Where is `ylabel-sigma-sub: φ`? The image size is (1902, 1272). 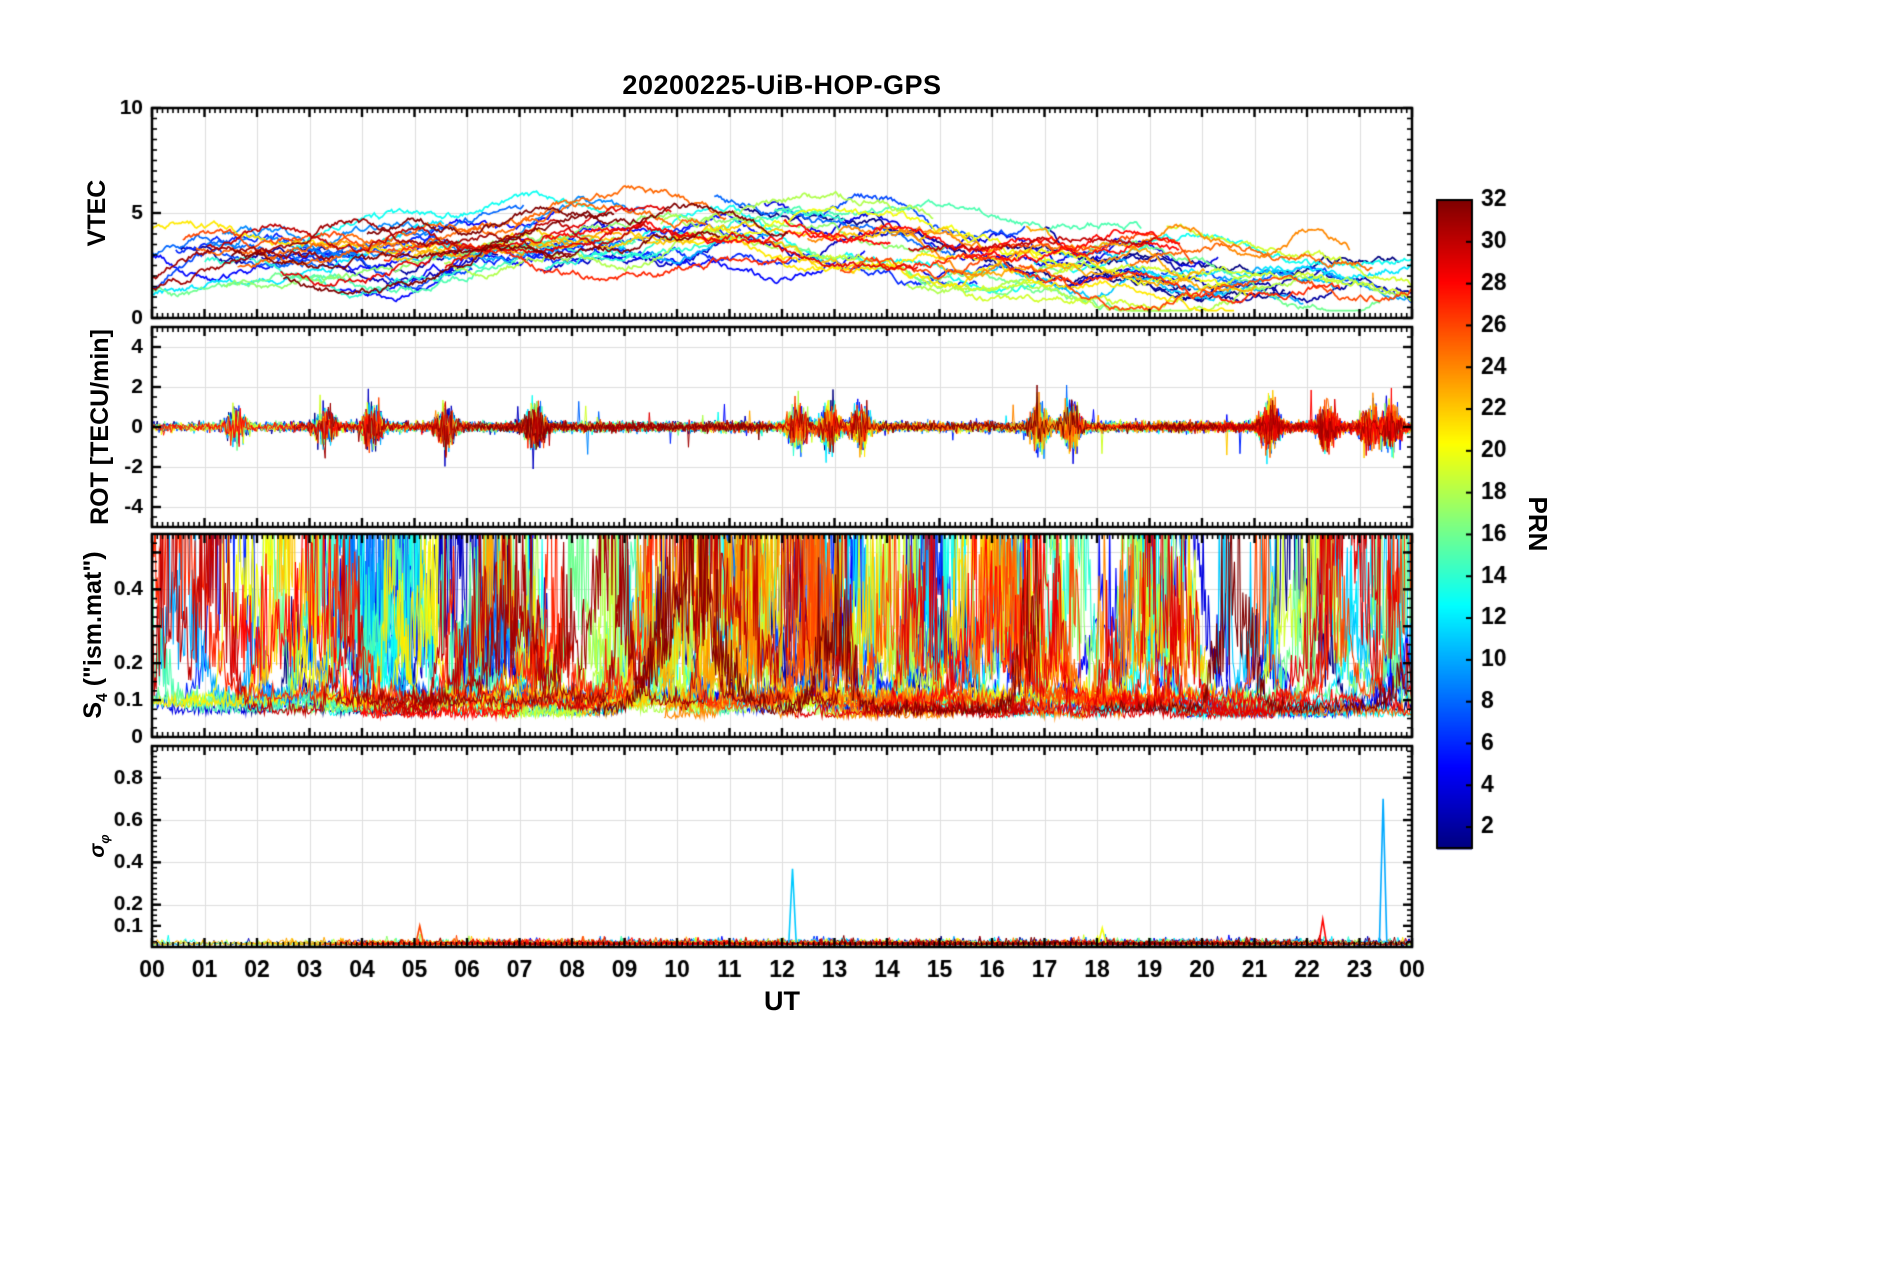
ylabel-sigma-sub: φ is located at coordinates (105, 839).